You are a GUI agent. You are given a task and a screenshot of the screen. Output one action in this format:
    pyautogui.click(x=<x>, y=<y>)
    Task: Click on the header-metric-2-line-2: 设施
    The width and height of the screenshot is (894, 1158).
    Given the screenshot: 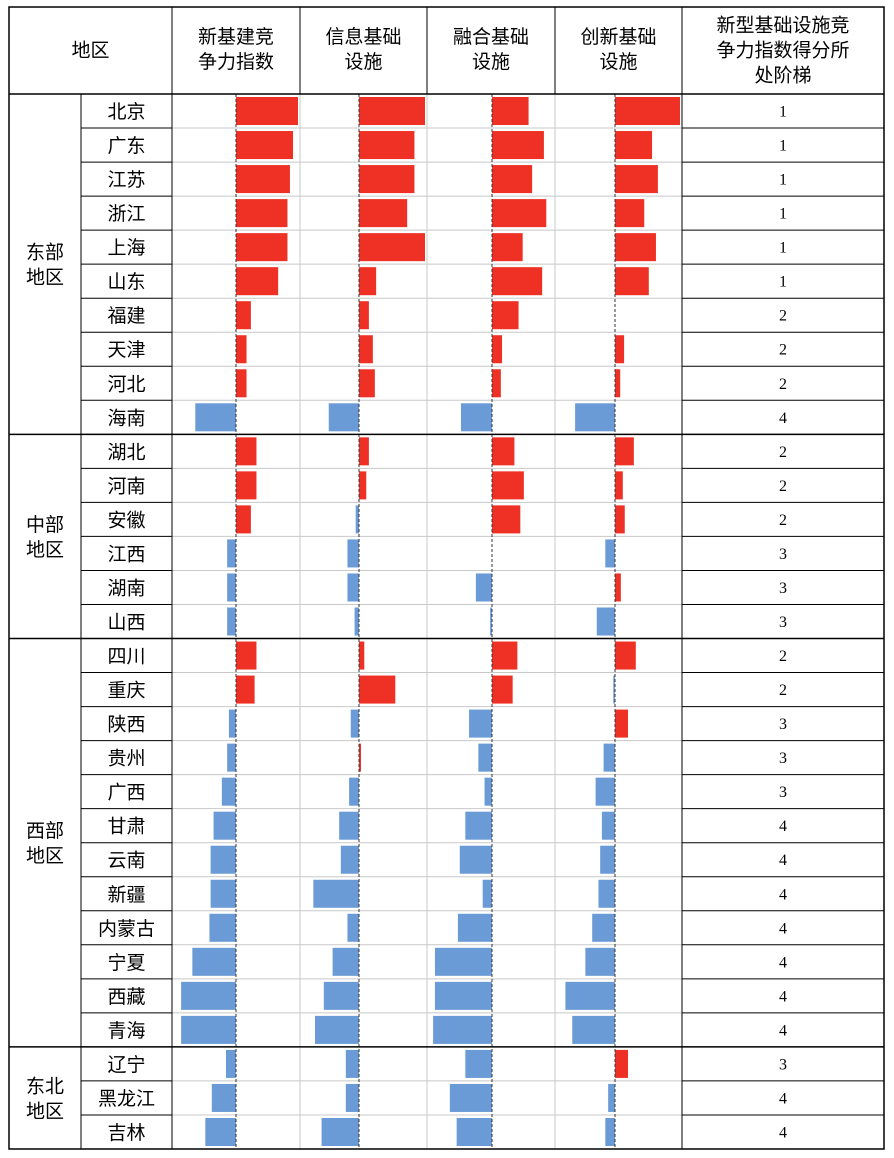 What is the action you would take?
    pyautogui.click(x=363, y=62)
    